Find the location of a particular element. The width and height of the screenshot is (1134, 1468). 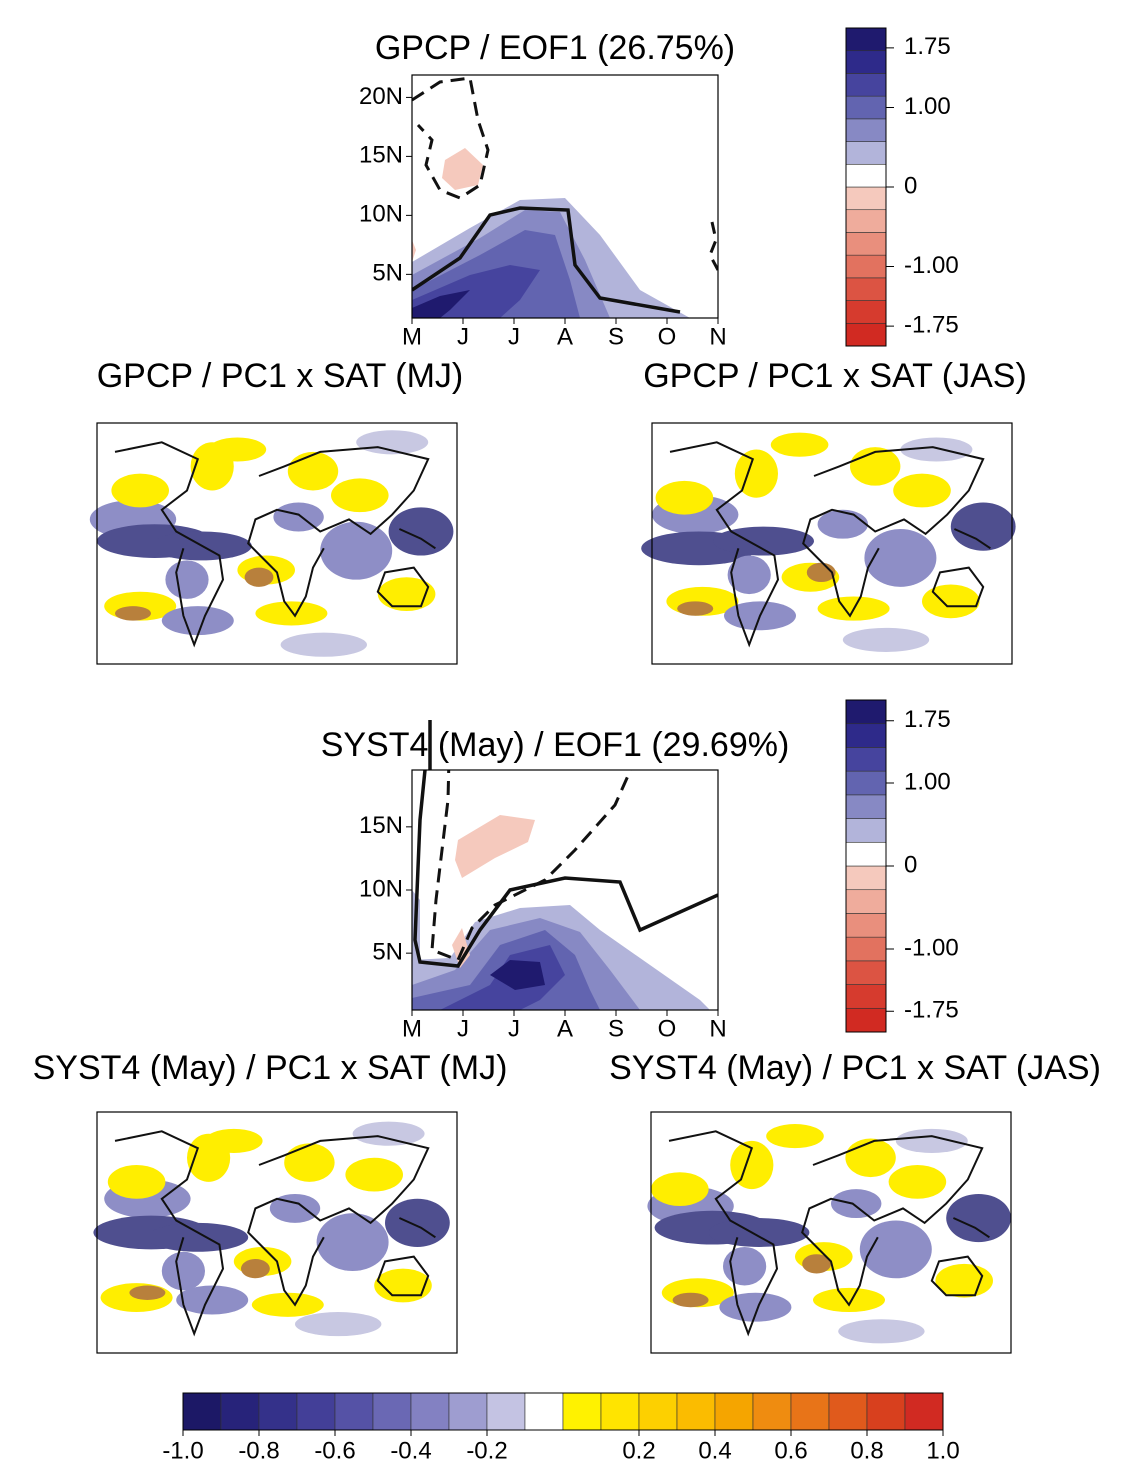

colorbar-label: 0.4 is located at coordinates (714, 1450).